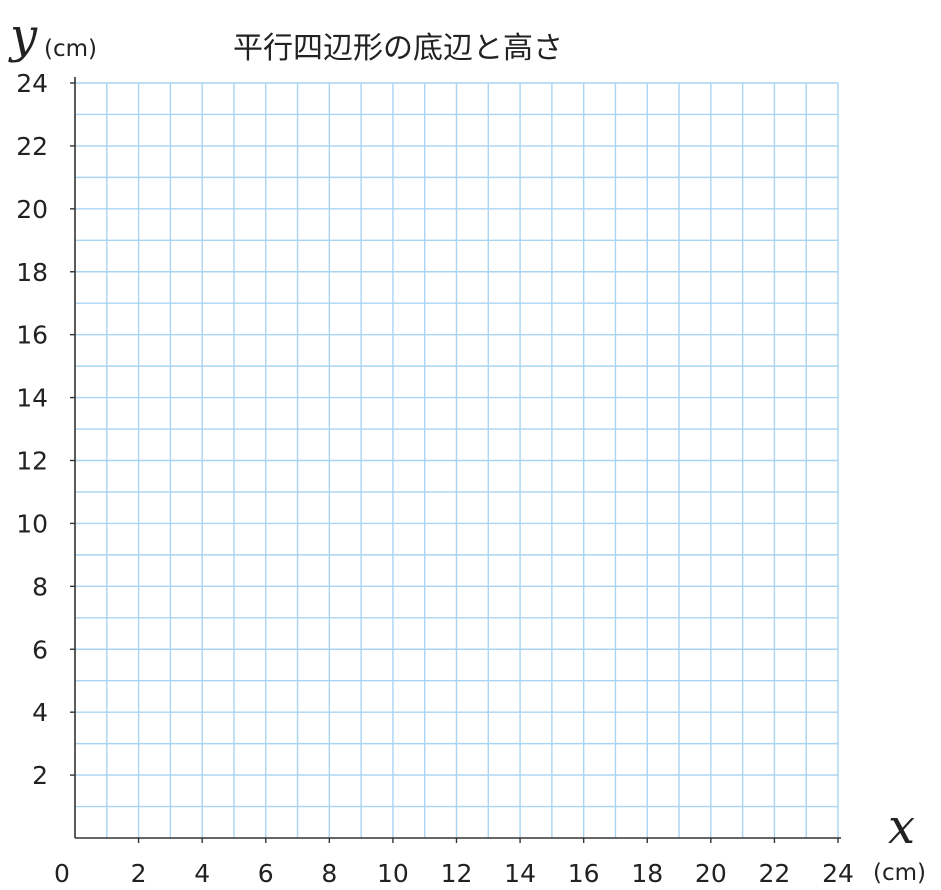 The height and width of the screenshot is (890, 941). Describe the element at coordinates (838, 873) in the screenshot. I see `x-tick-label: 24` at that location.